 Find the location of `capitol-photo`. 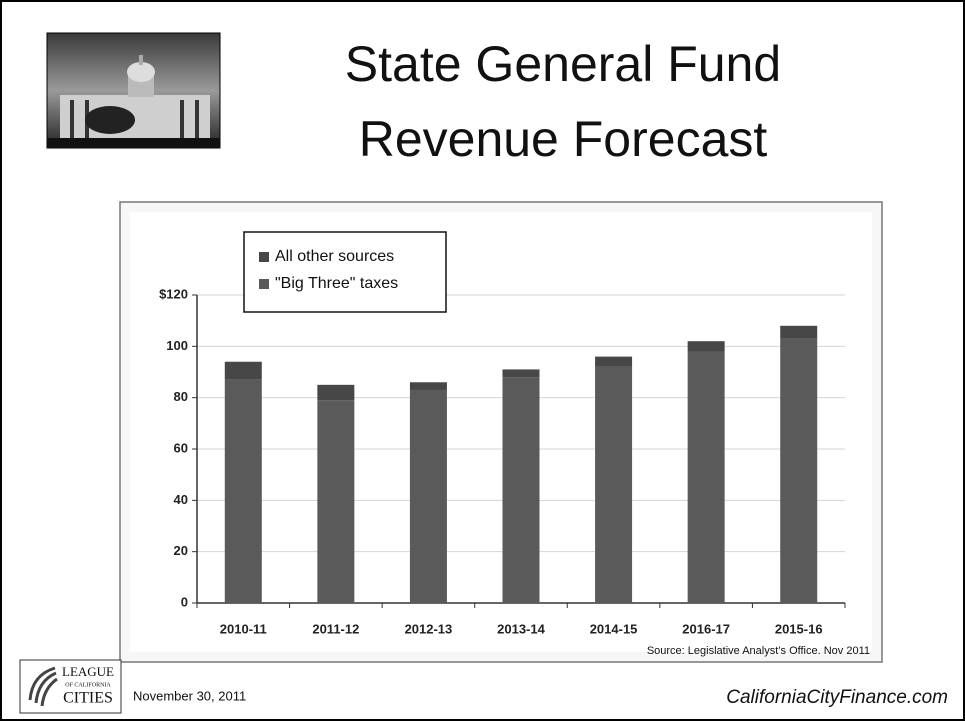

capitol-photo is located at coordinates (133, 90).